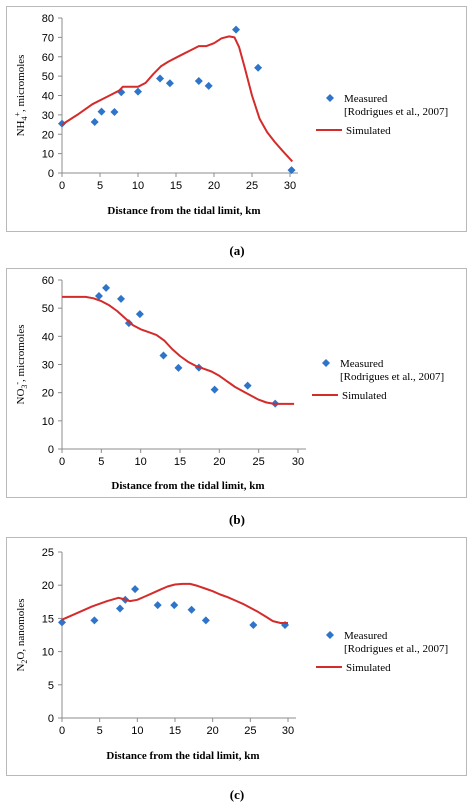 The height and width of the screenshot is (806, 474). I want to click on caption-c: (c), so click(237, 794).